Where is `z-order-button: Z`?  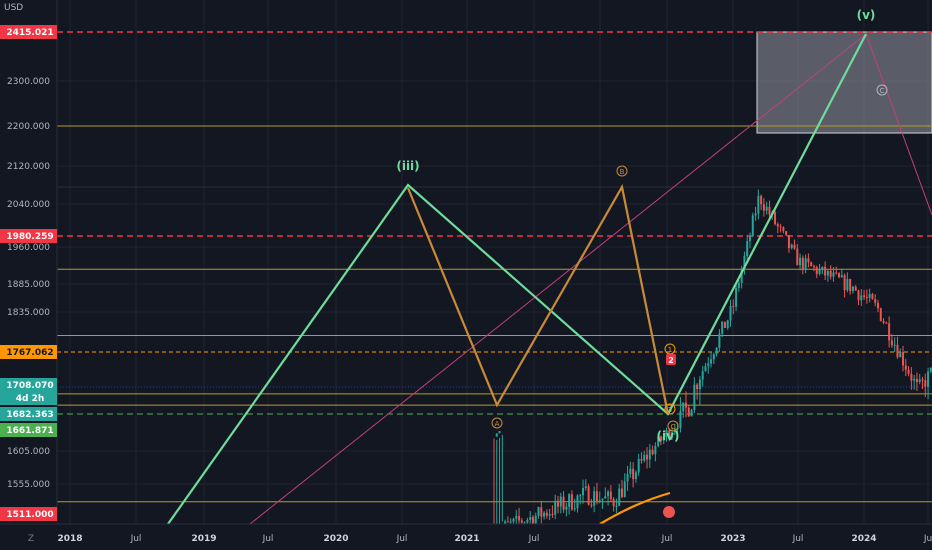
z-order-button: Z is located at coordinates (31, 539).